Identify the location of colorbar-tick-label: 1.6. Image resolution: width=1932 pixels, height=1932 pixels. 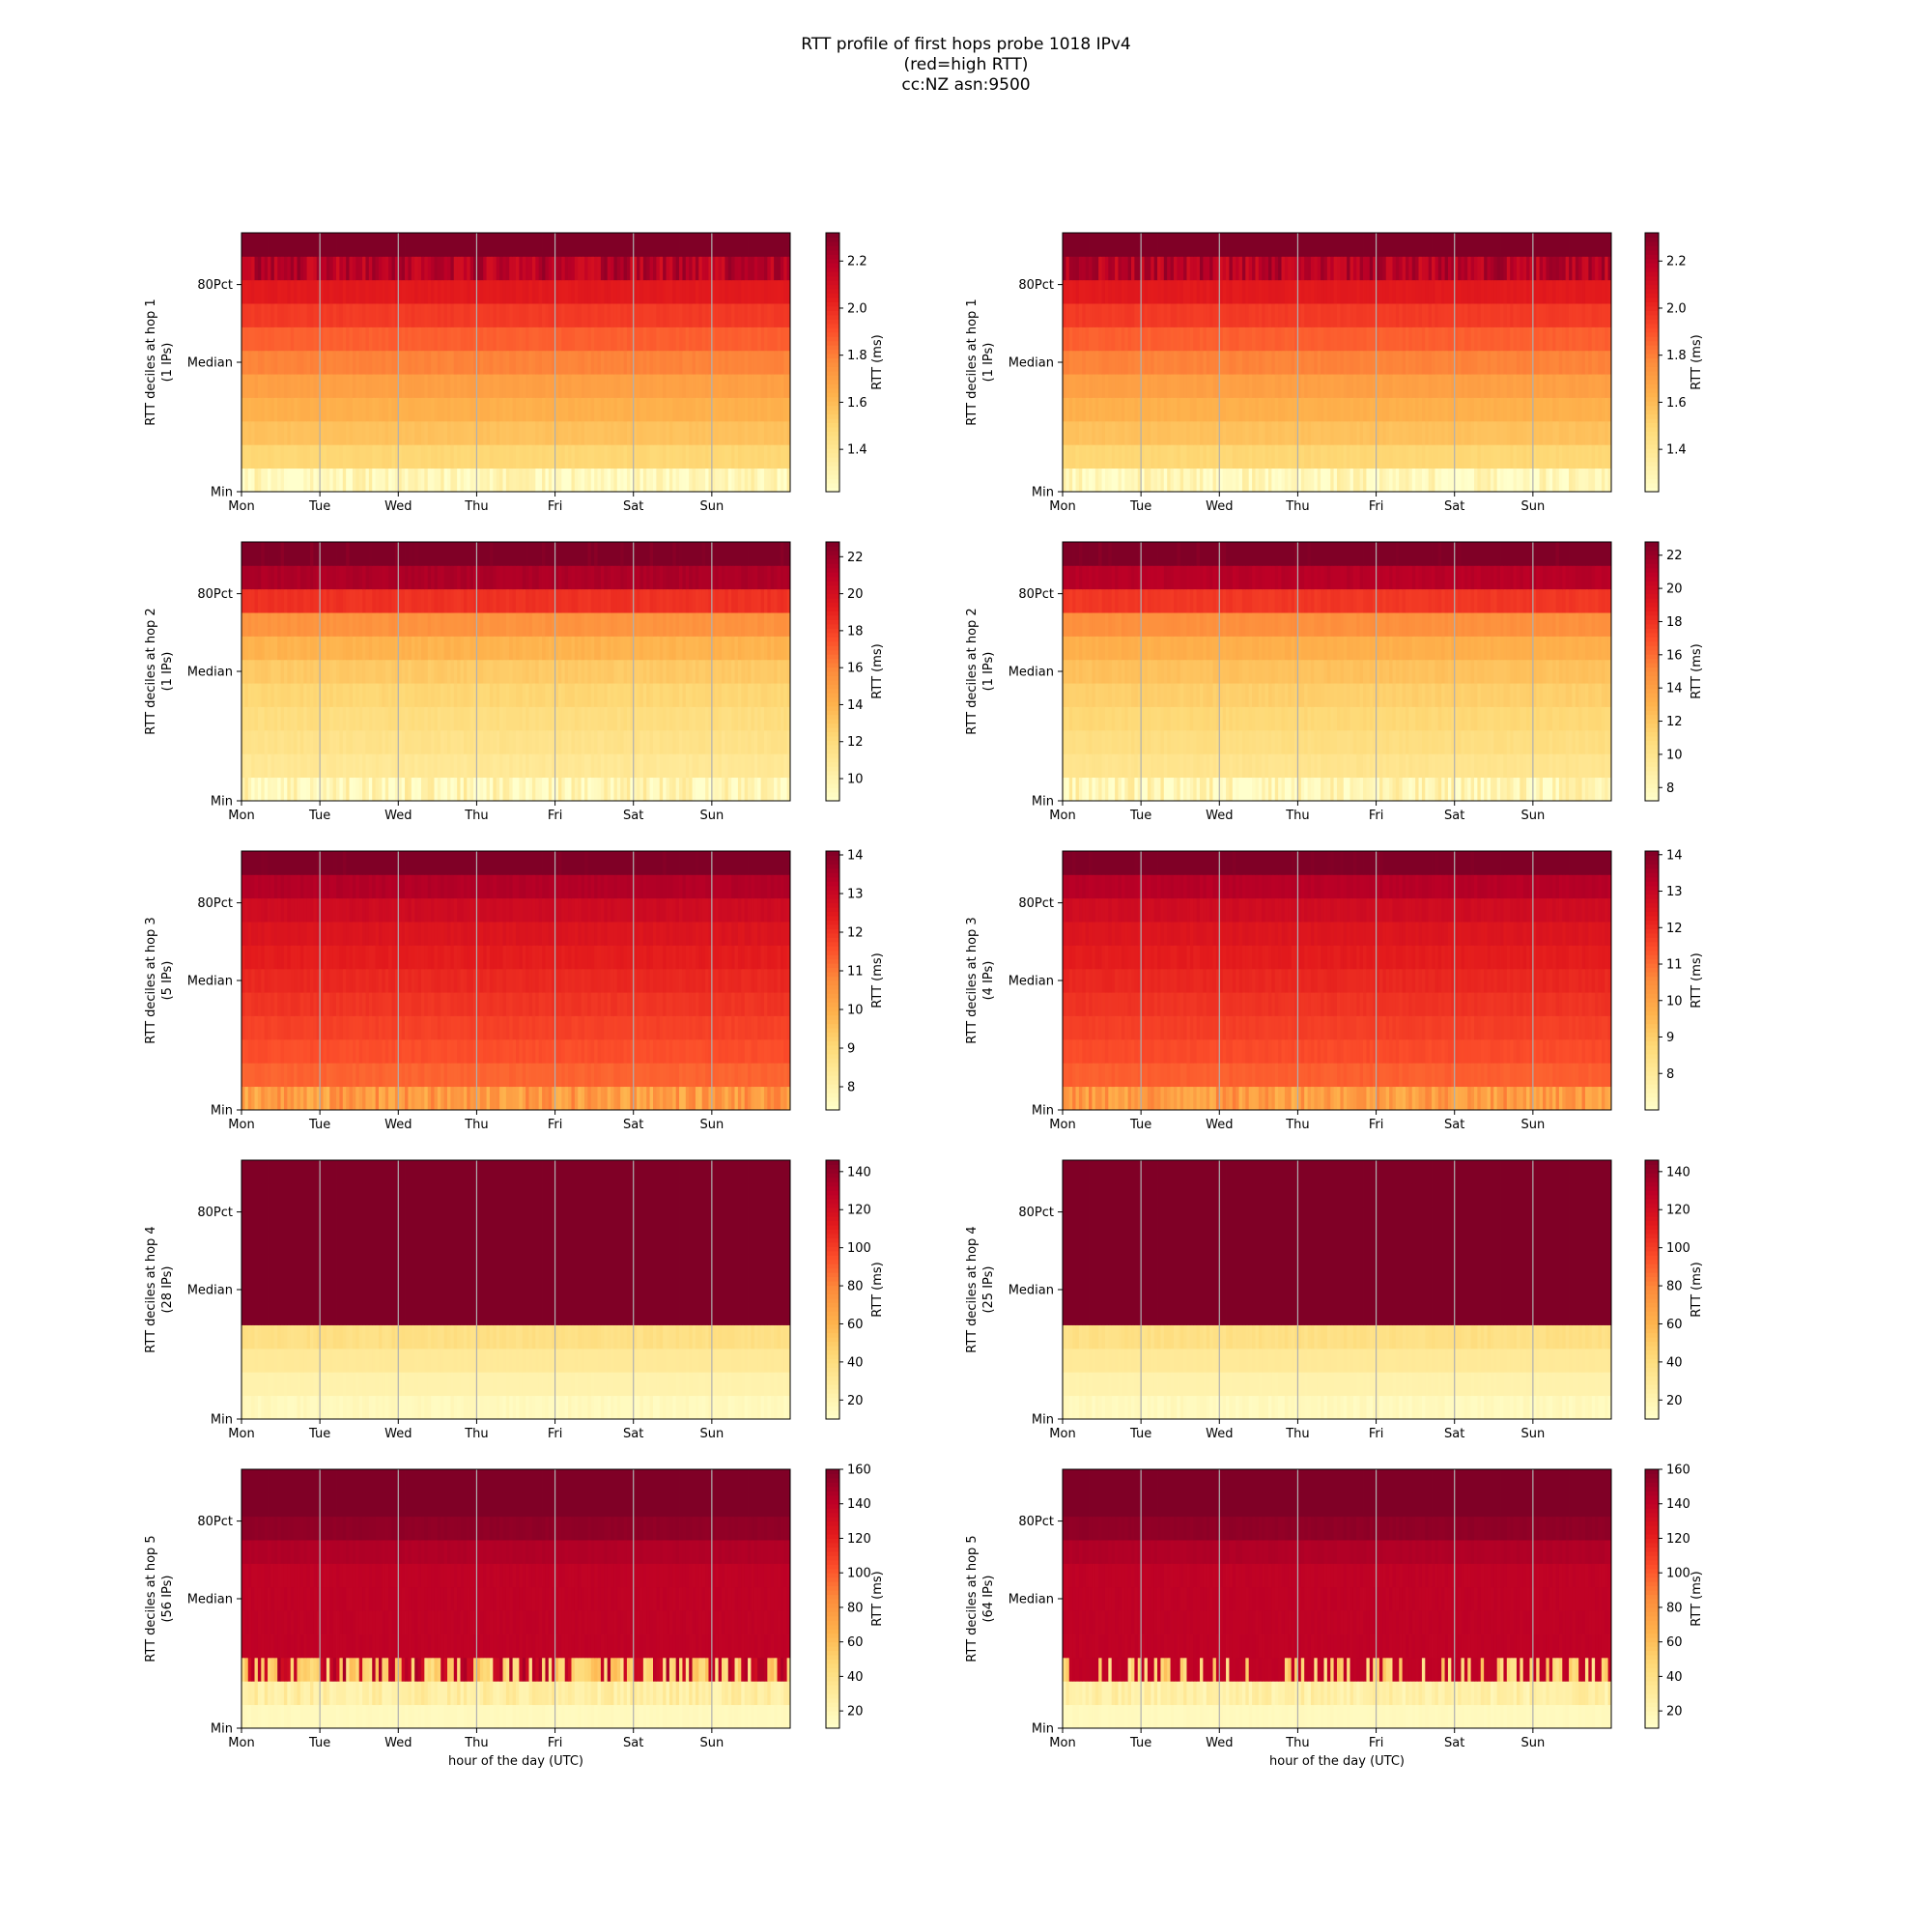
(857, 403).